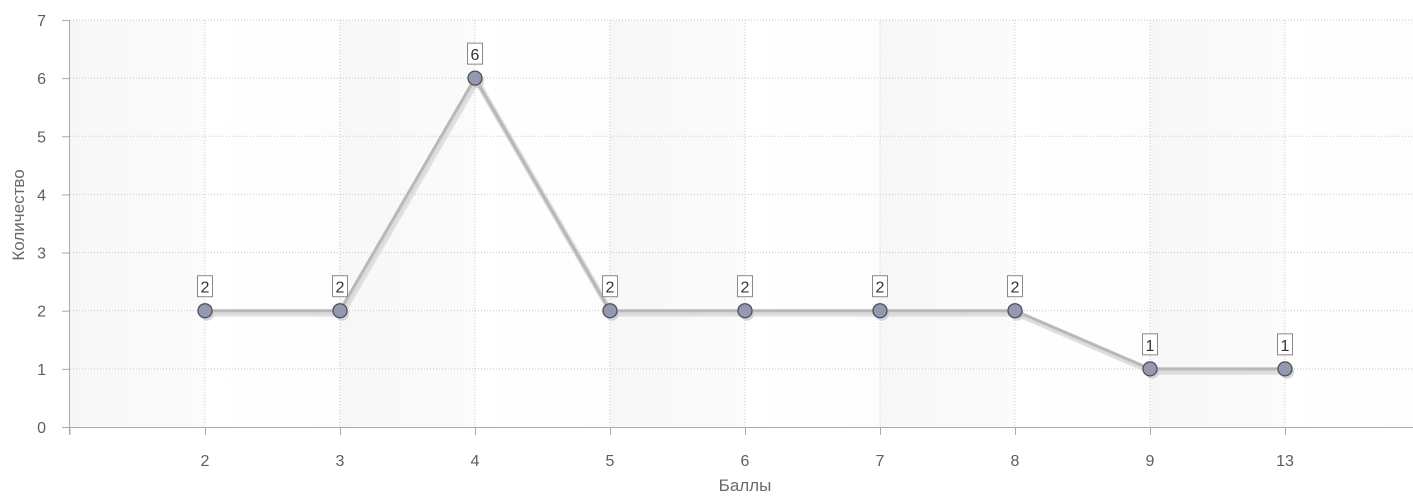 Image resolution: width=1413 pixels, height=501 pixels. I want to click on y-axis-title: Количество, so click(18, 214).